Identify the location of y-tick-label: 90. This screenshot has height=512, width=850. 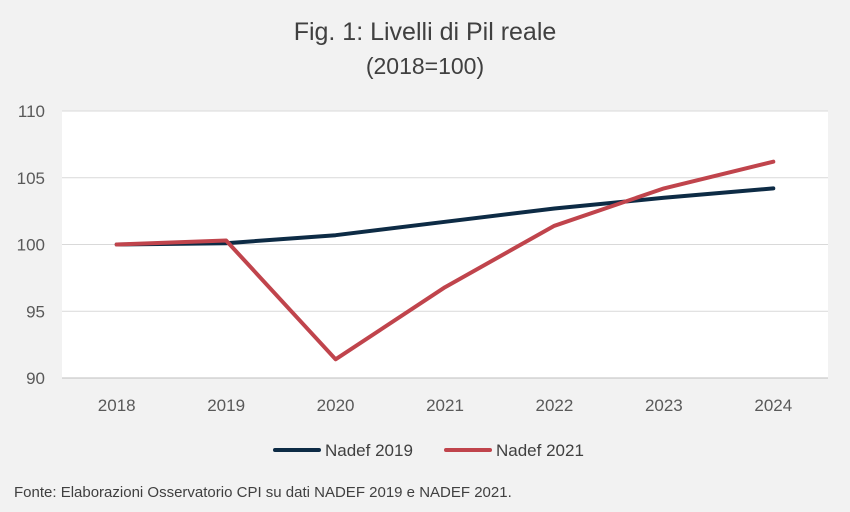
(35, 378).